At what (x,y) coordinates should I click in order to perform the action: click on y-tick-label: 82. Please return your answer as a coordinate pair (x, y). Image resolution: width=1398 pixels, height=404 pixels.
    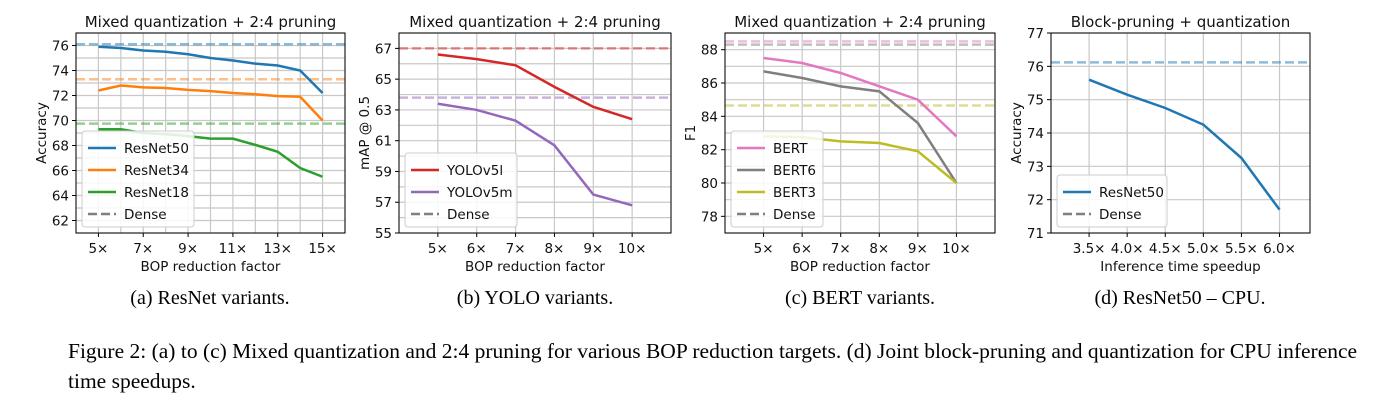
    Looking at the image, I should click on (709, 151).